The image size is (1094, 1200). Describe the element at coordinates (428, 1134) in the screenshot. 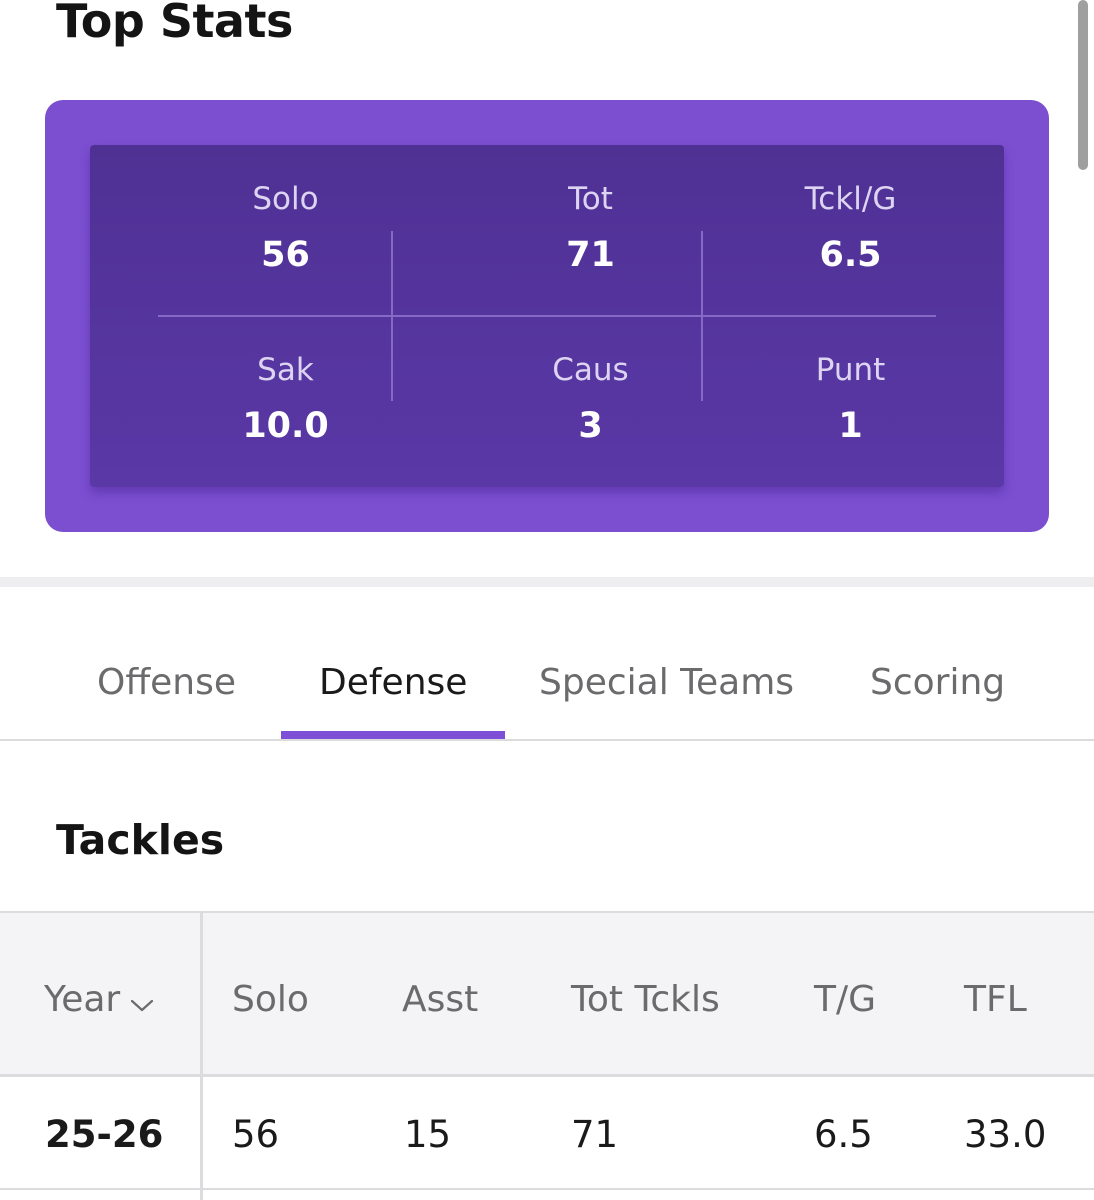

I see `cell-asst: 15` at that location.